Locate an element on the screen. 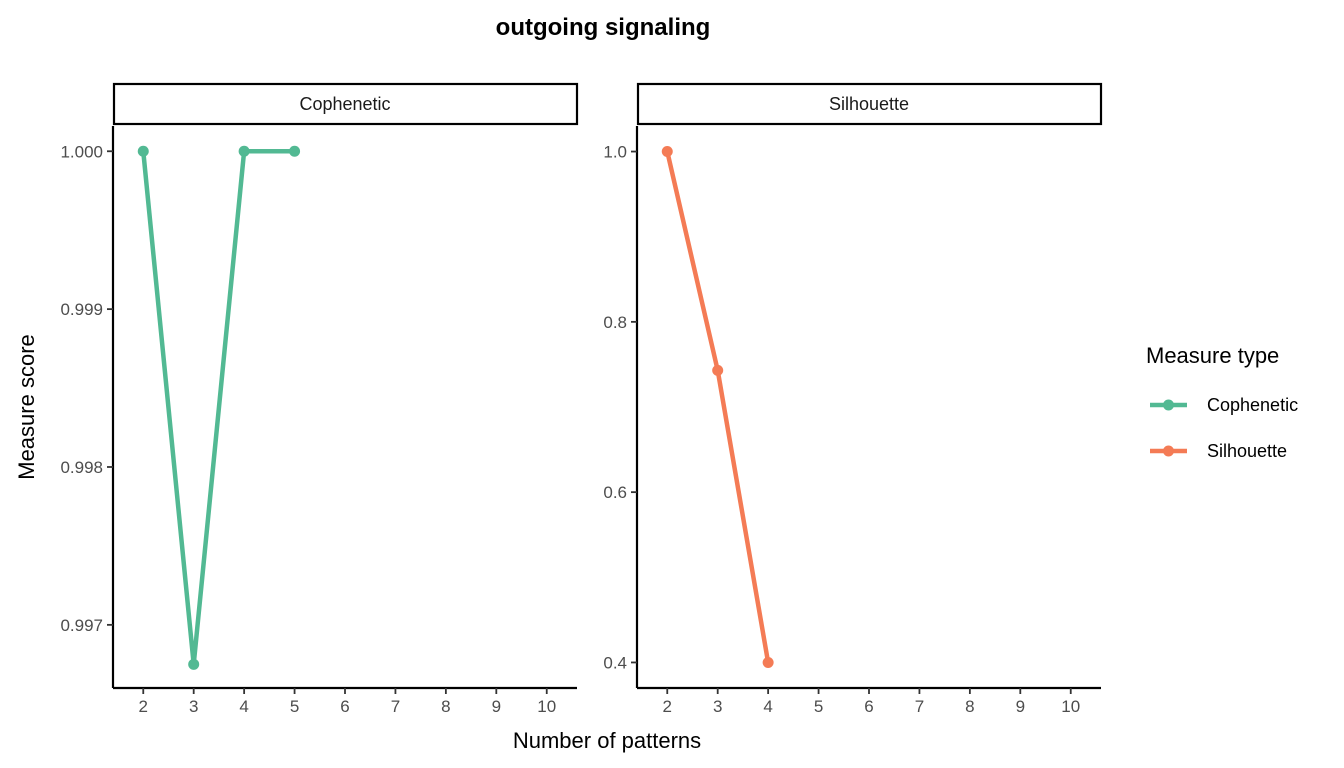 This screenshot has height=768, width=1344. y-axis-title: Measure score is located at coordinates (26, 407).